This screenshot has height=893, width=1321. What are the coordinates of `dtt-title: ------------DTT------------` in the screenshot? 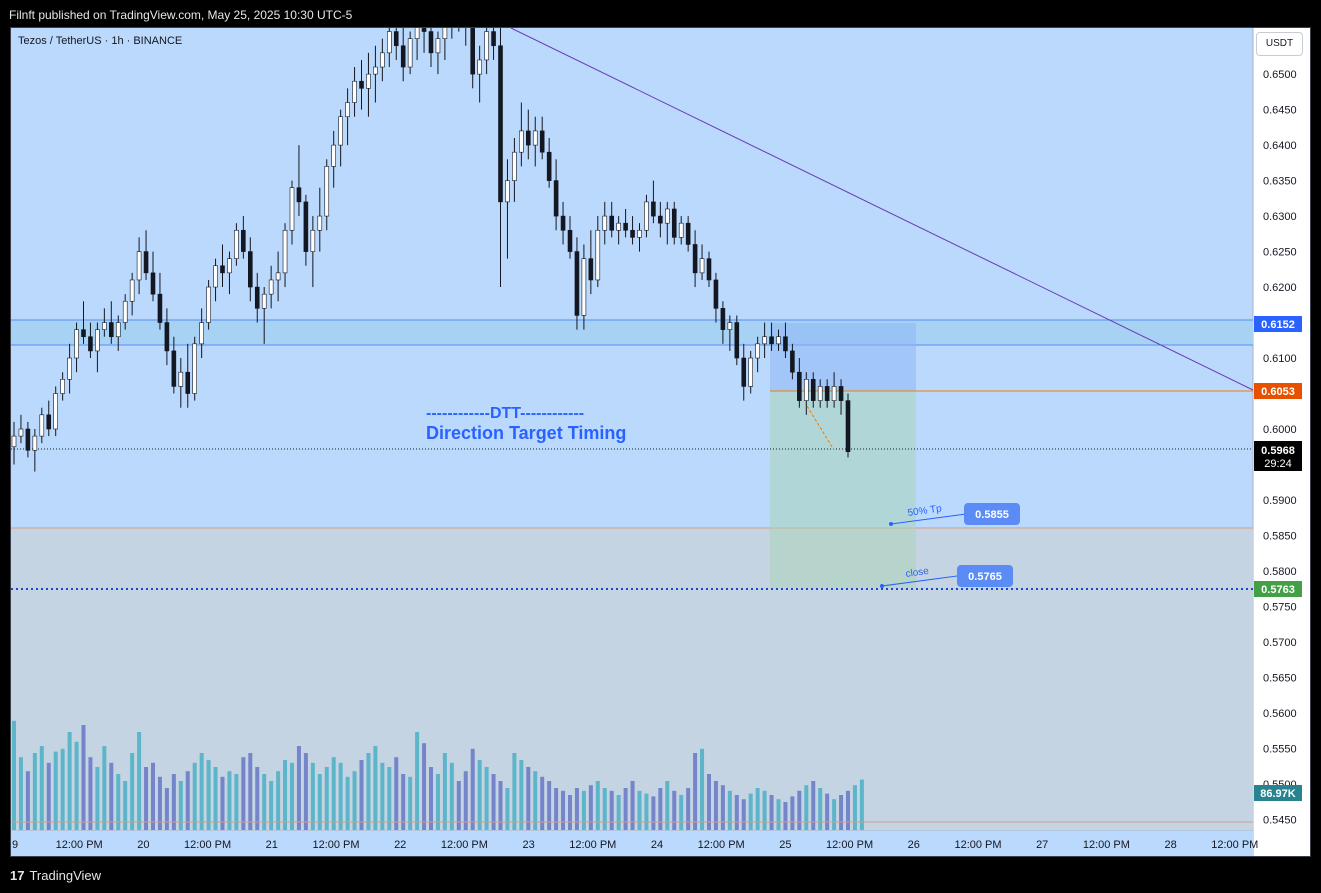 It's located at (505, 413).